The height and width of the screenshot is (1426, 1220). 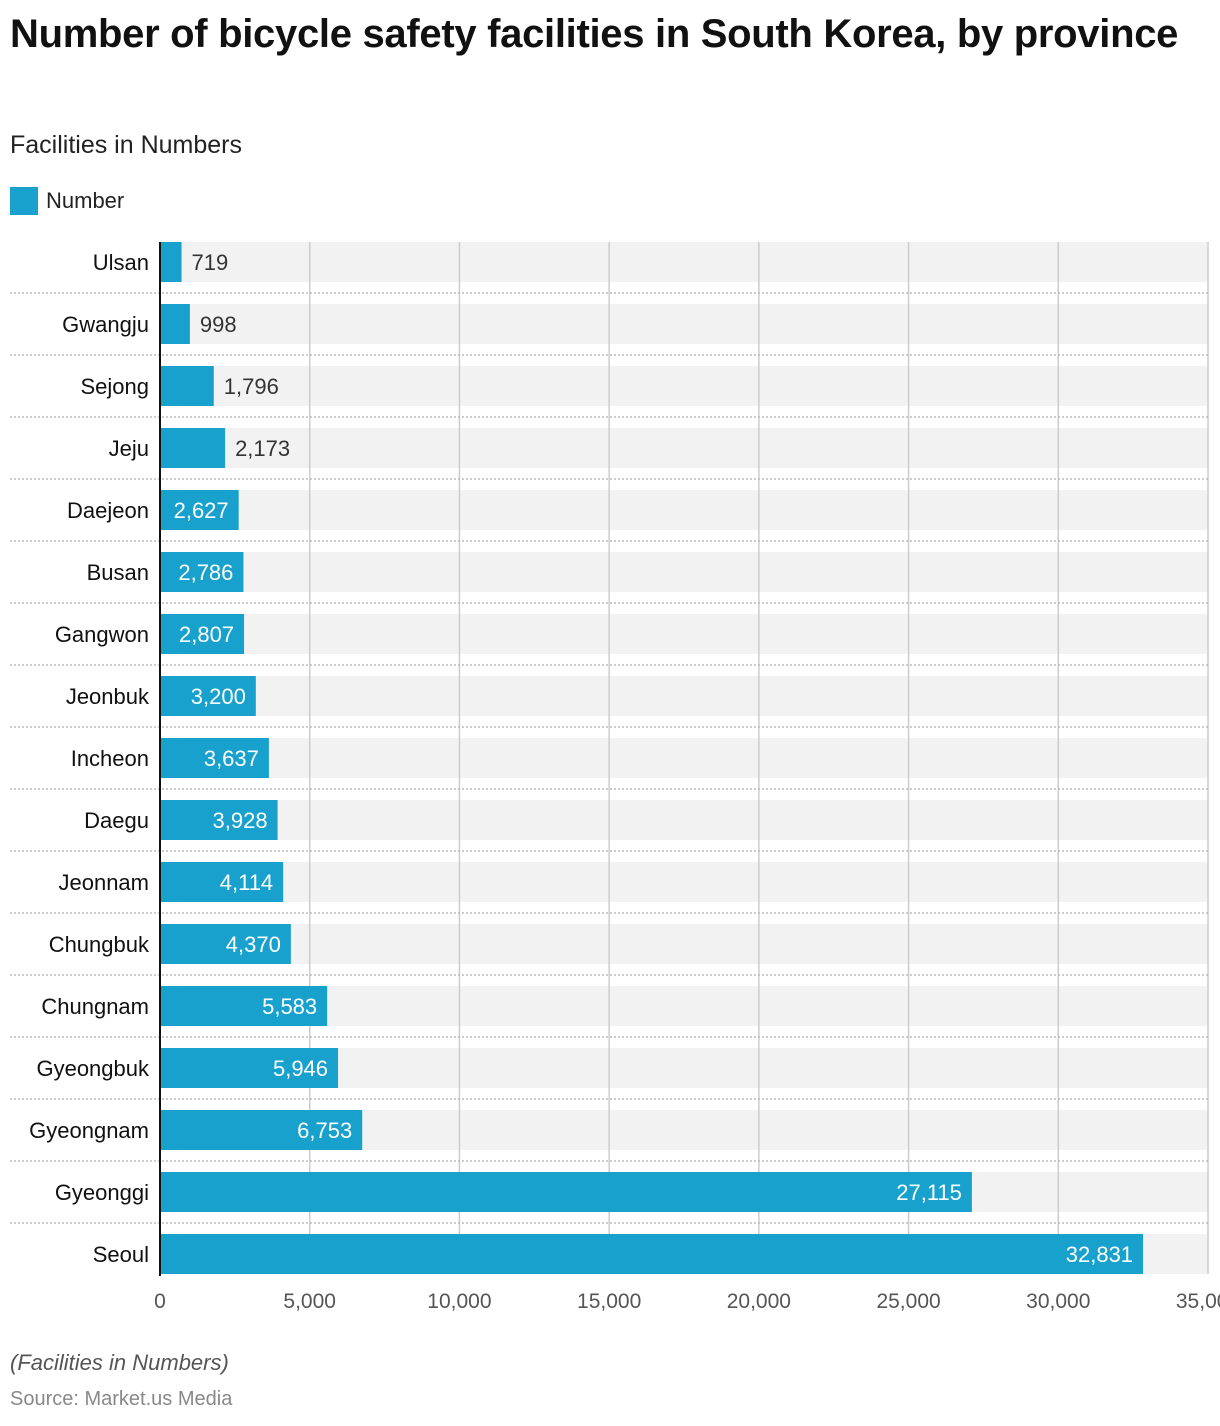 What do you see at coordinates (89, 1130) in the screenshot?
I see `category-label: Gyeongnam` at bounding box center [89, 1130].